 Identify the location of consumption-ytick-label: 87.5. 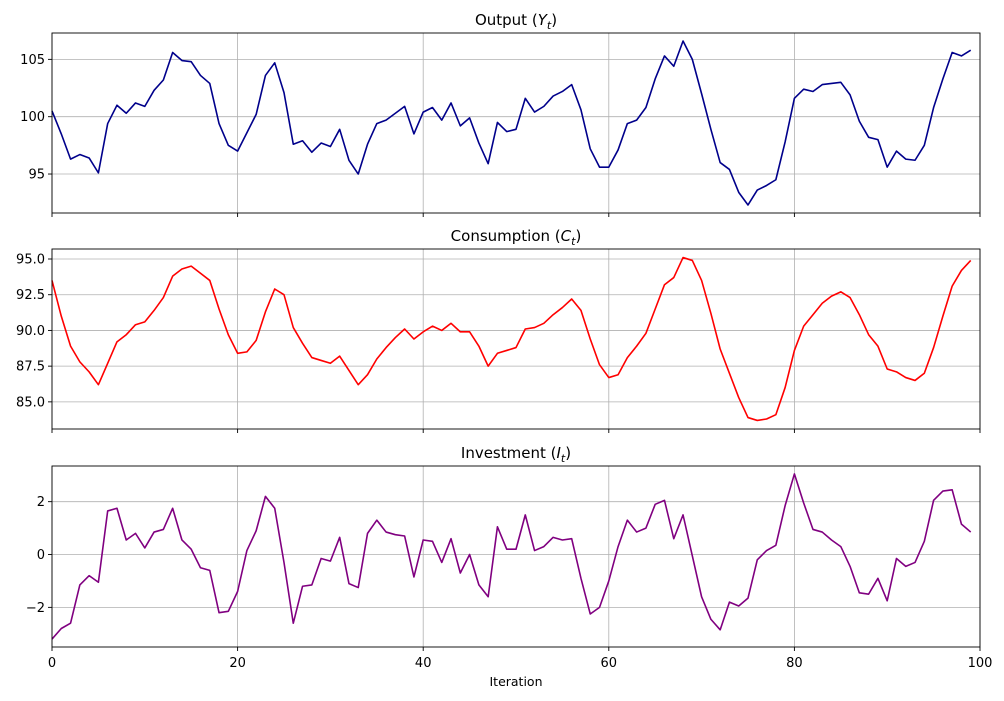
(30, 367).